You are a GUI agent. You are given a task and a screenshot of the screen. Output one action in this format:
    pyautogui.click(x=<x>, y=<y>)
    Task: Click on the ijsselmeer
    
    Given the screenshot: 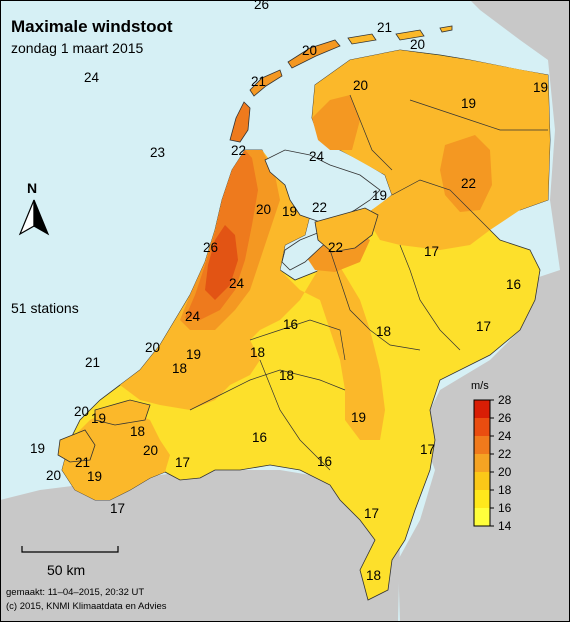 What is the action you would take?
    pyautogui.click(x=322, y=186)
    